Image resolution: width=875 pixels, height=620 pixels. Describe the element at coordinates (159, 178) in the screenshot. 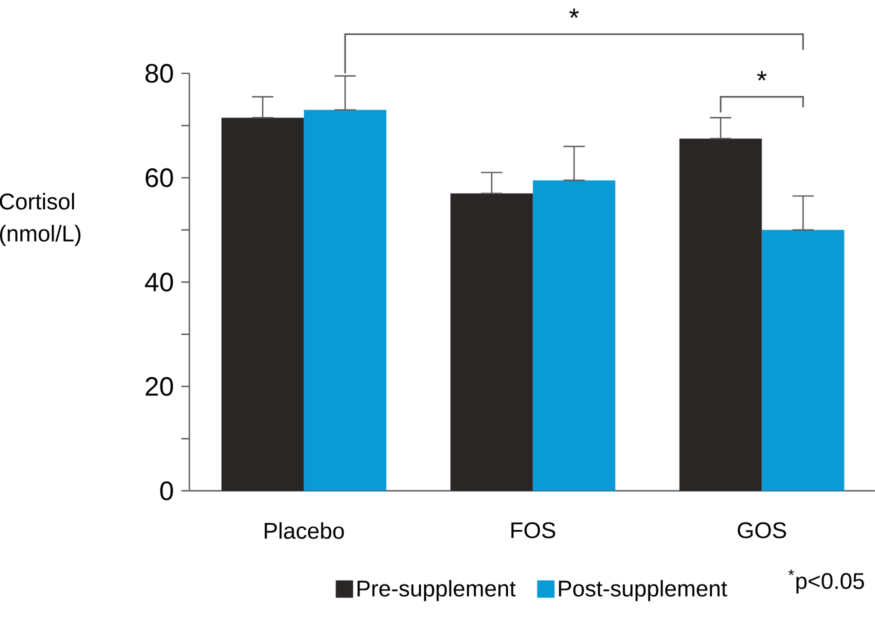

I see `y-tick-label: 60` at that location.